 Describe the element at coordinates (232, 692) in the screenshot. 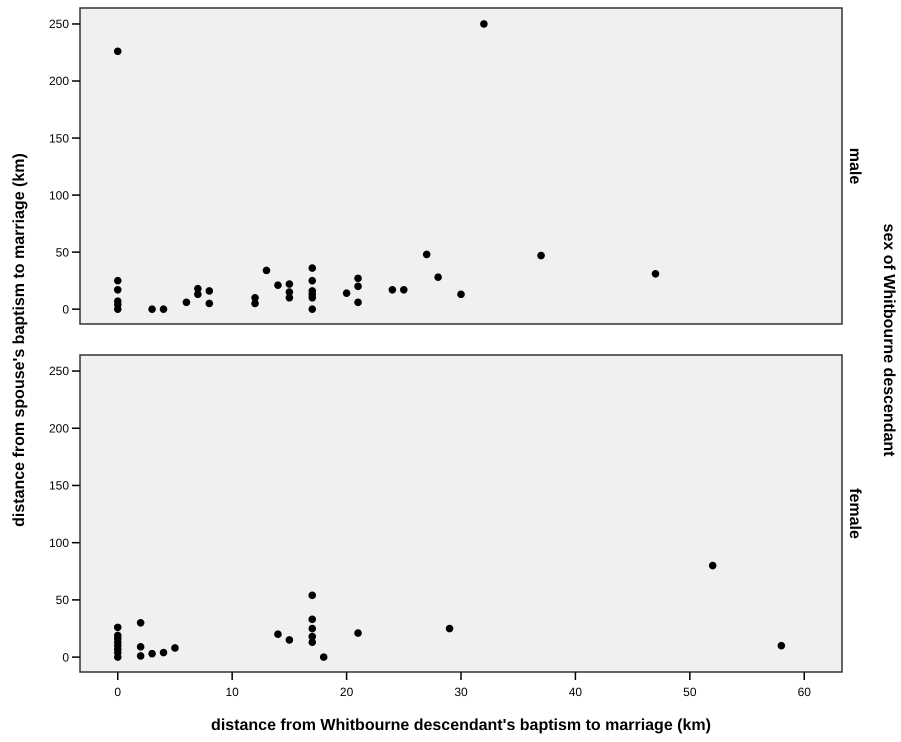

I see `x-tick-label: 10` at that location.